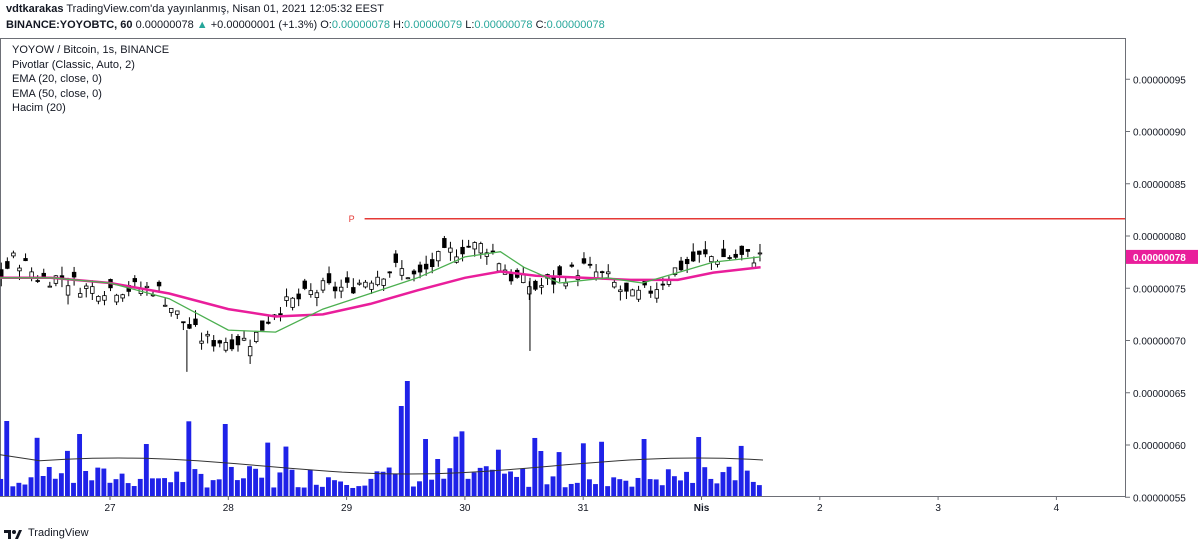 The width and height of the screenshot is (1200, 551). I want to click on tradingview-logo-icon, so click(13, 534).